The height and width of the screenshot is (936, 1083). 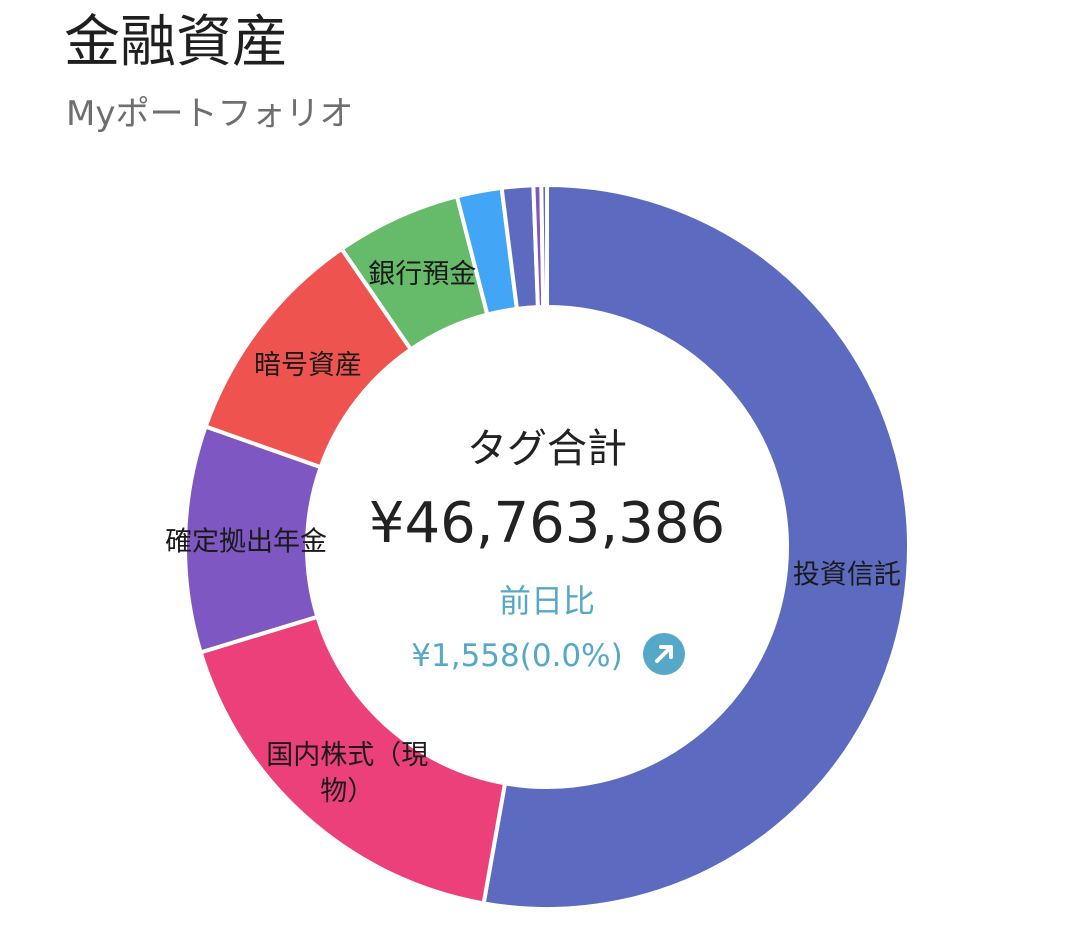 What do you see at coordinates (308, 365) in the screenshot?
I see `slice-label-4: 暗号資産` at bounding box center [308, 365].